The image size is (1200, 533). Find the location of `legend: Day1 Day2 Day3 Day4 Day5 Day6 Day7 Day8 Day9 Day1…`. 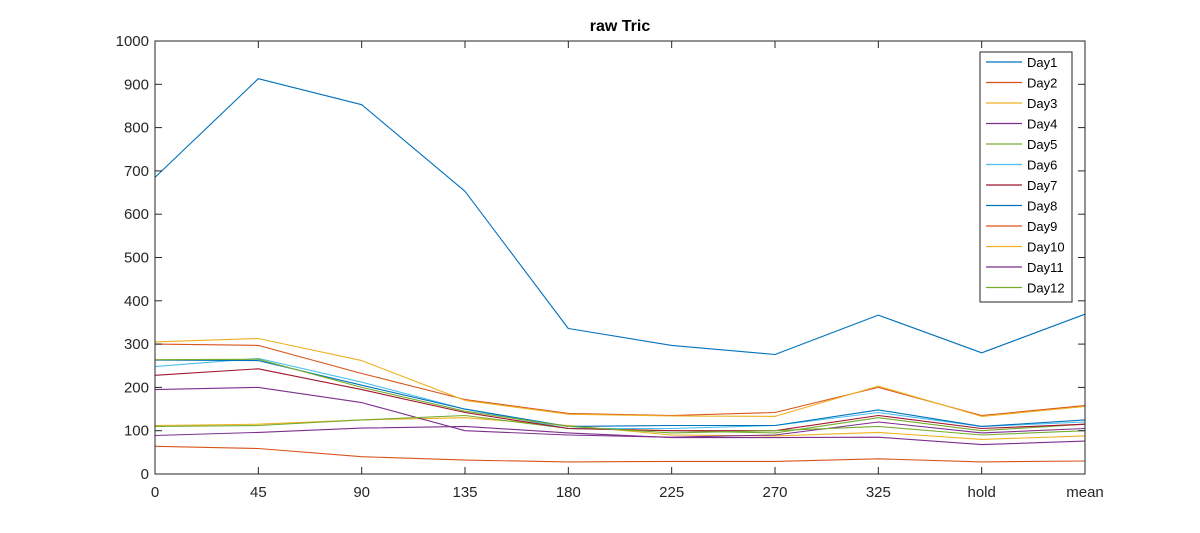

legend: Day1 Day2 Day3 Day4 Day5 Day6 Day7 Day8 Day9 Day1… is located at coordinates (1026, 177).